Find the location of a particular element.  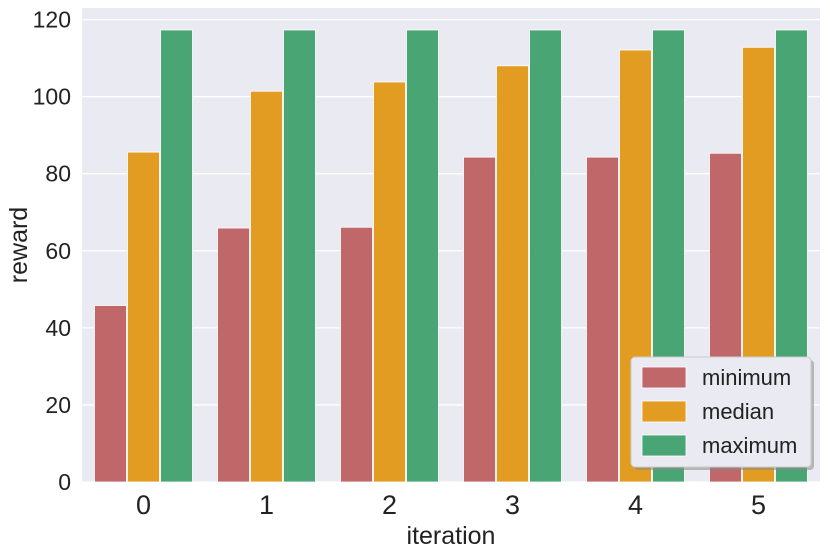

legend-swatch-median is located at coordinates (664, 411).